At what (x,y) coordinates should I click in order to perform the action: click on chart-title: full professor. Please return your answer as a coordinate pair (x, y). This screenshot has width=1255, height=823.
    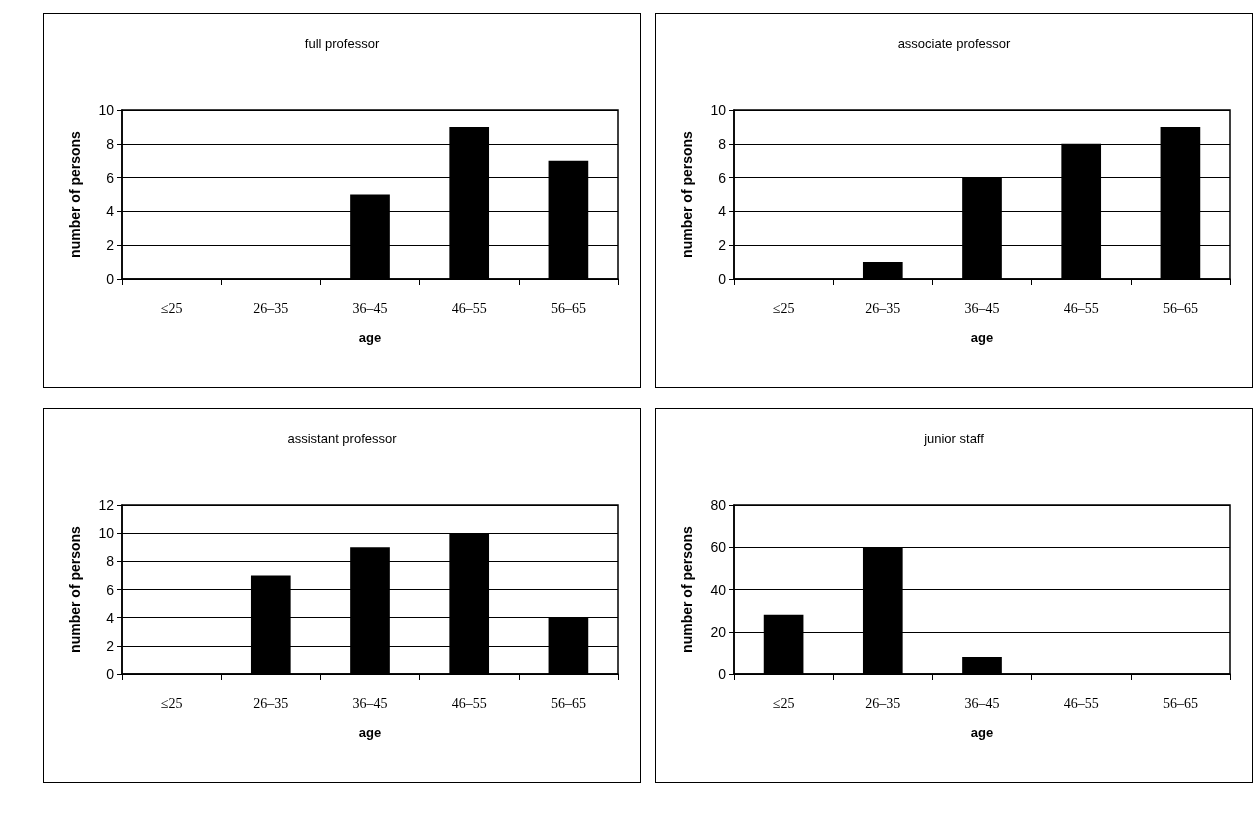
    Looking at the image, I should click on (342, 43).